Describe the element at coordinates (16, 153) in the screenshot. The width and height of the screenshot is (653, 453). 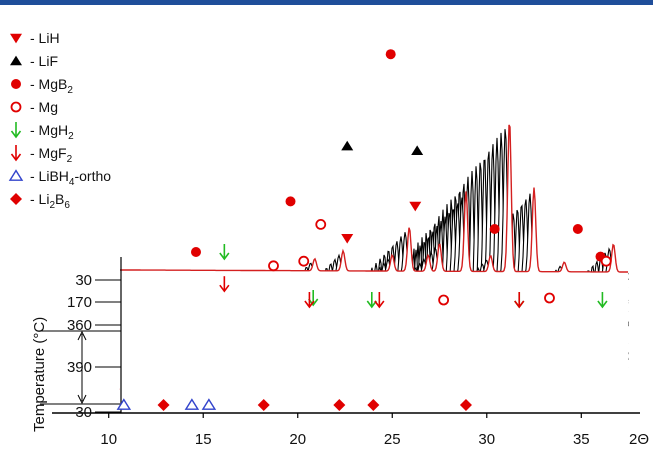
I see `legend-marker-mgf2` at that location.